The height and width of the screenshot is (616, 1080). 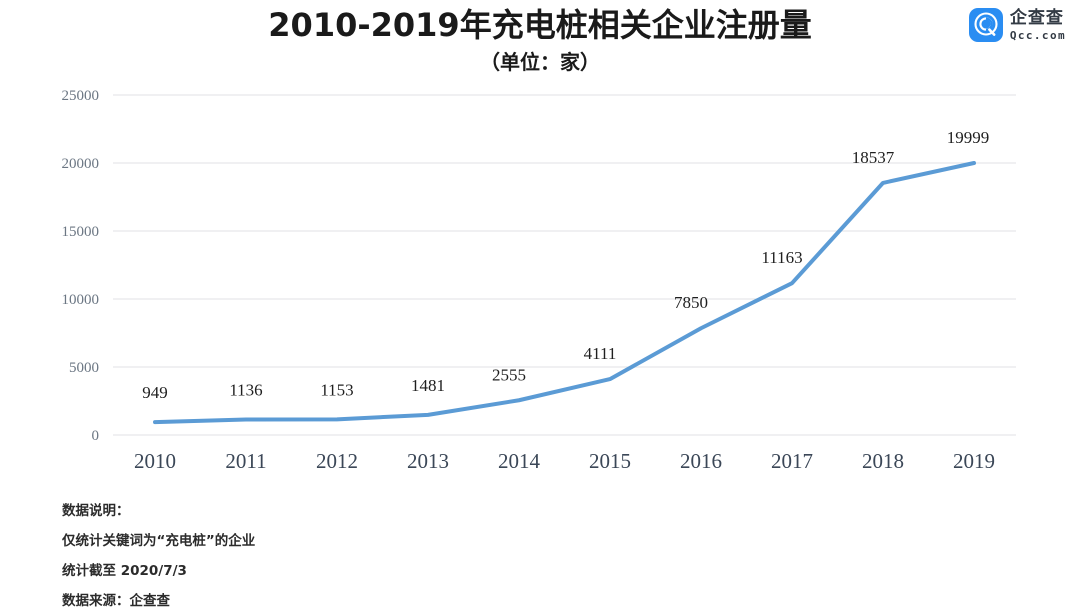 What do you see at coordinates (116, 601) in the screenshot?
I see `footnote-line: 数据来源：企查查` at bounding box center [116, 601].